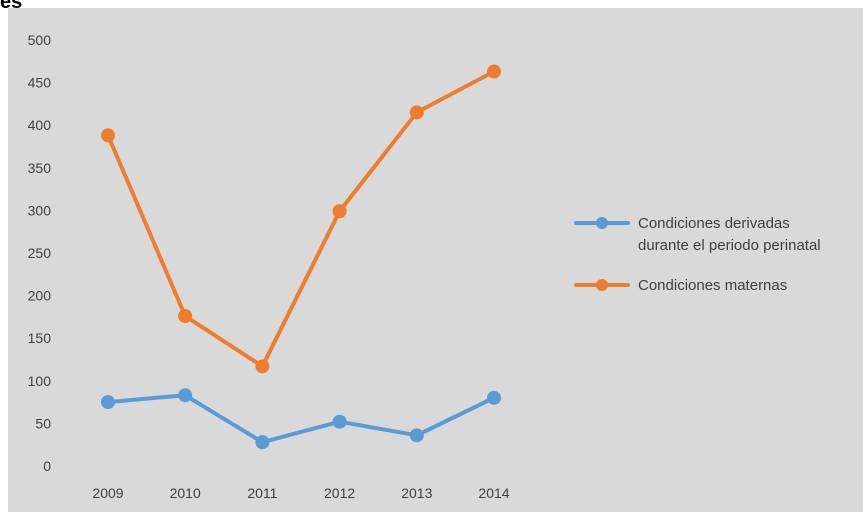 The width and height of the screenshot is (863, 512). I want to click on legend-label: Condiciones derivadas, so click(714, 223).